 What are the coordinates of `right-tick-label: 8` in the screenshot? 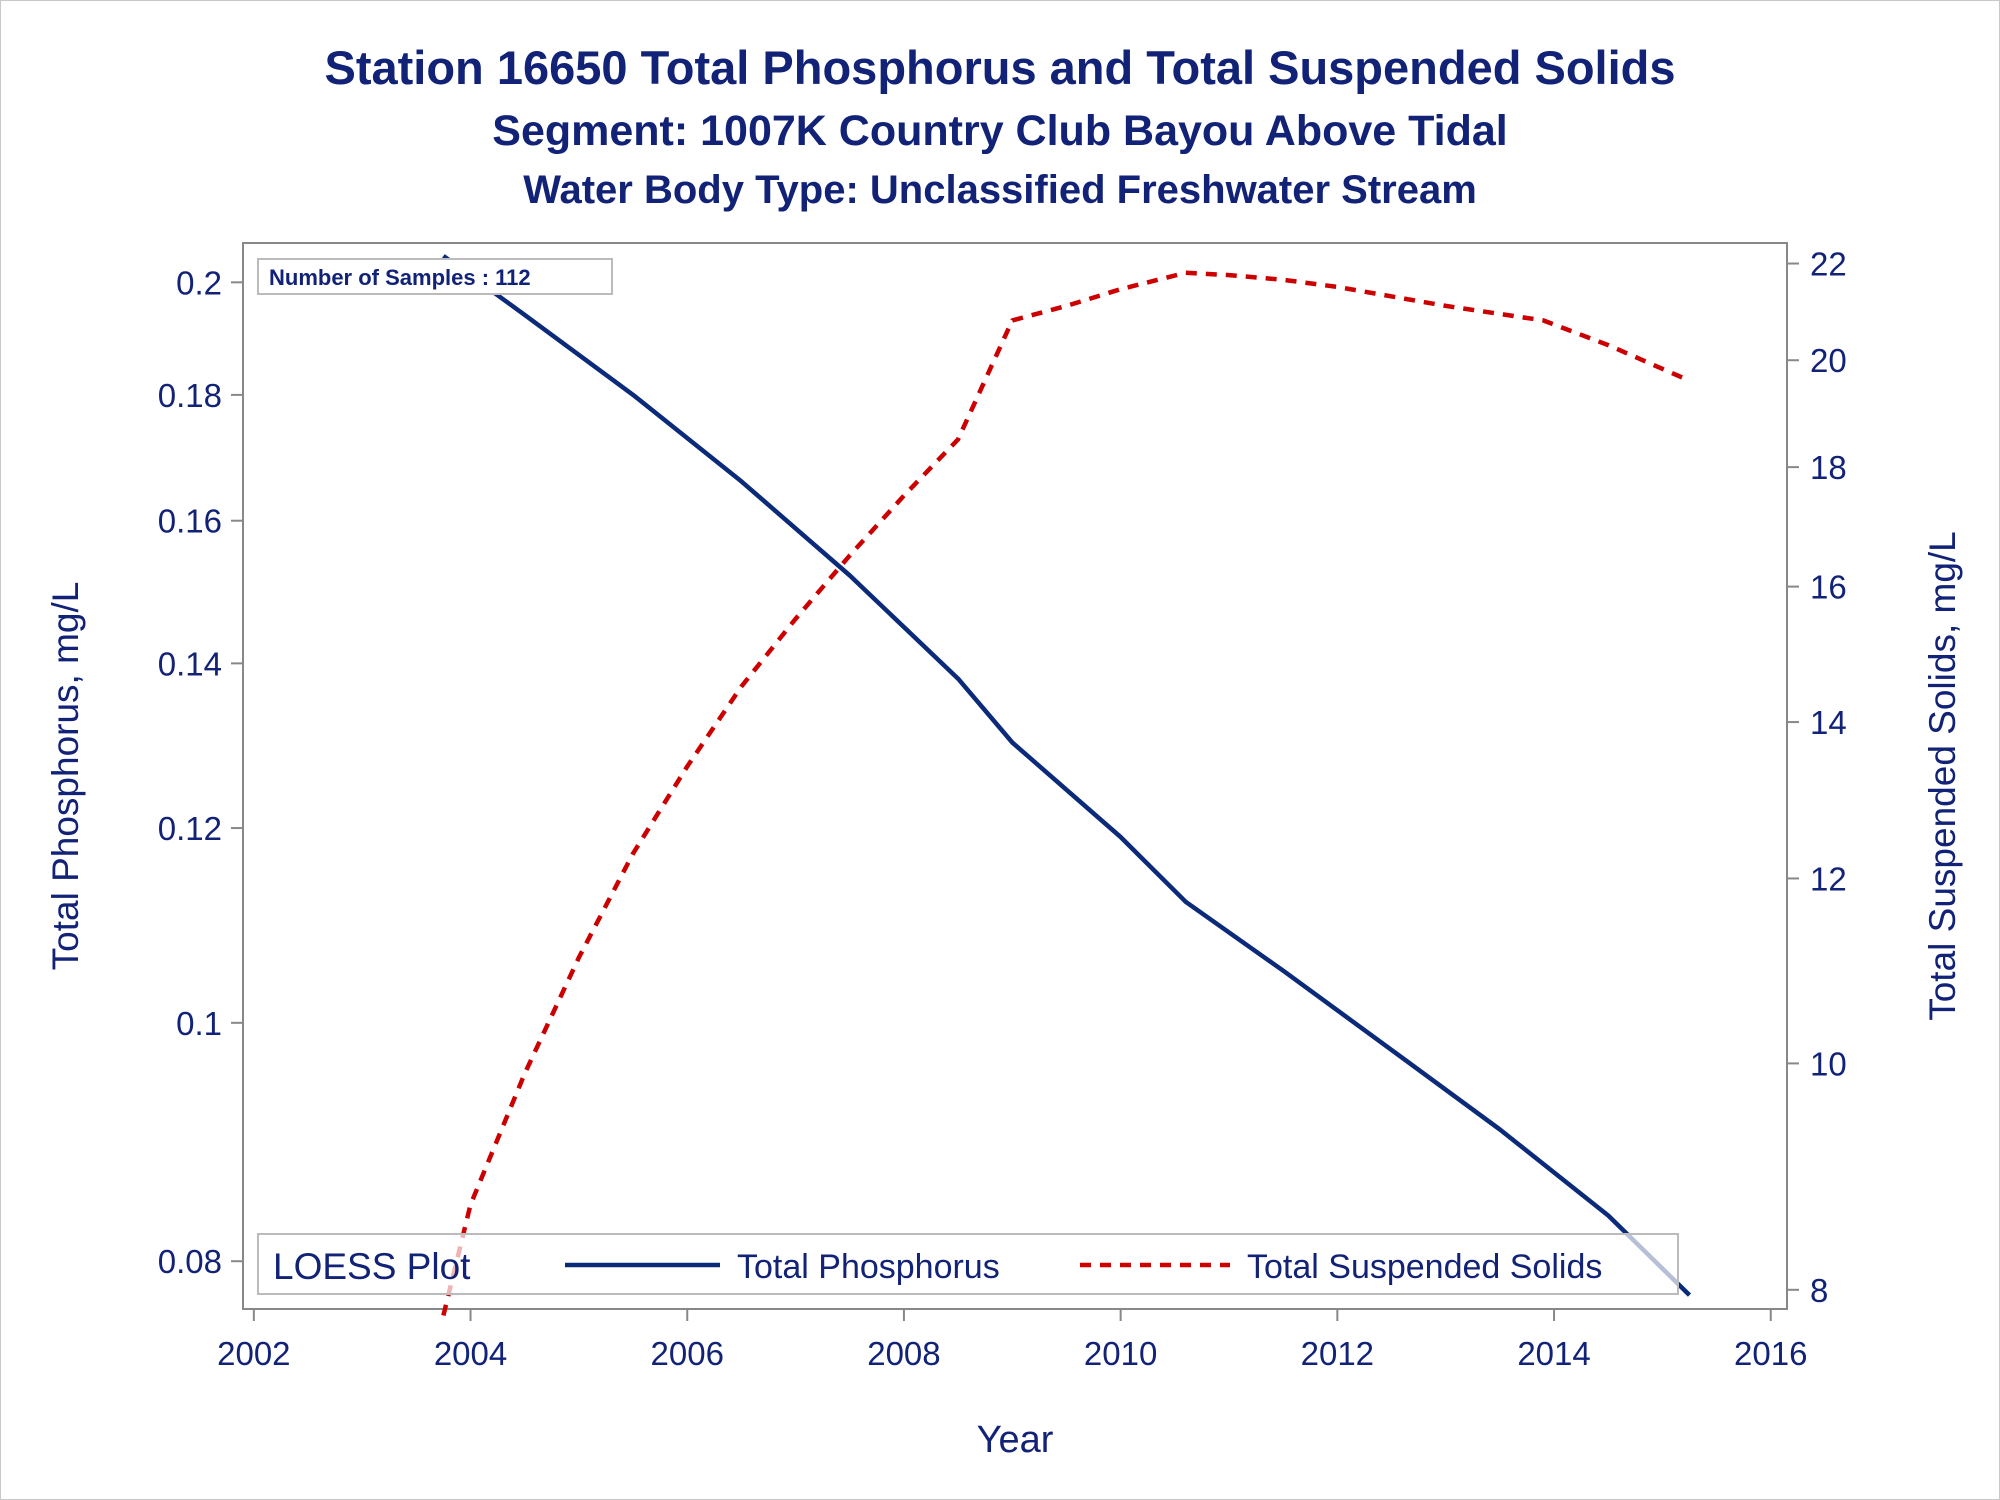 It's located at (1819, 1290).